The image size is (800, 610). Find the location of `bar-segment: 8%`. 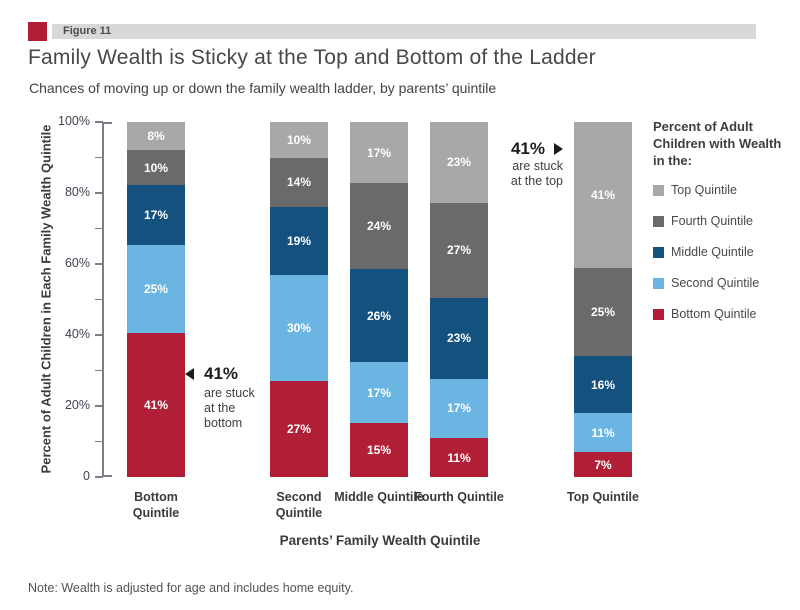

bar-segment: 8% is located at coordinates (156, 136).